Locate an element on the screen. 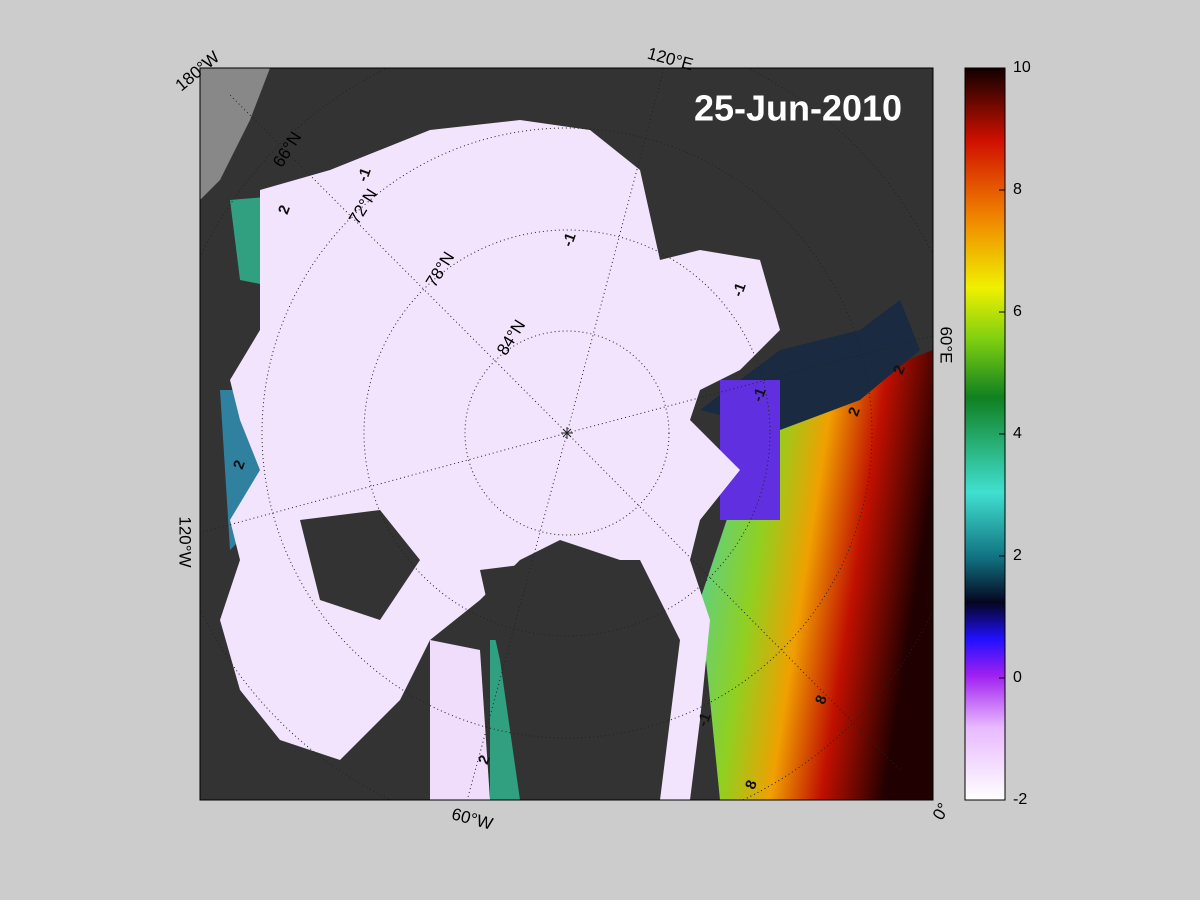 This screenshot has height=900, width=1200. colorbar-tick-label: 6 is located at coordinates (1017, 311).